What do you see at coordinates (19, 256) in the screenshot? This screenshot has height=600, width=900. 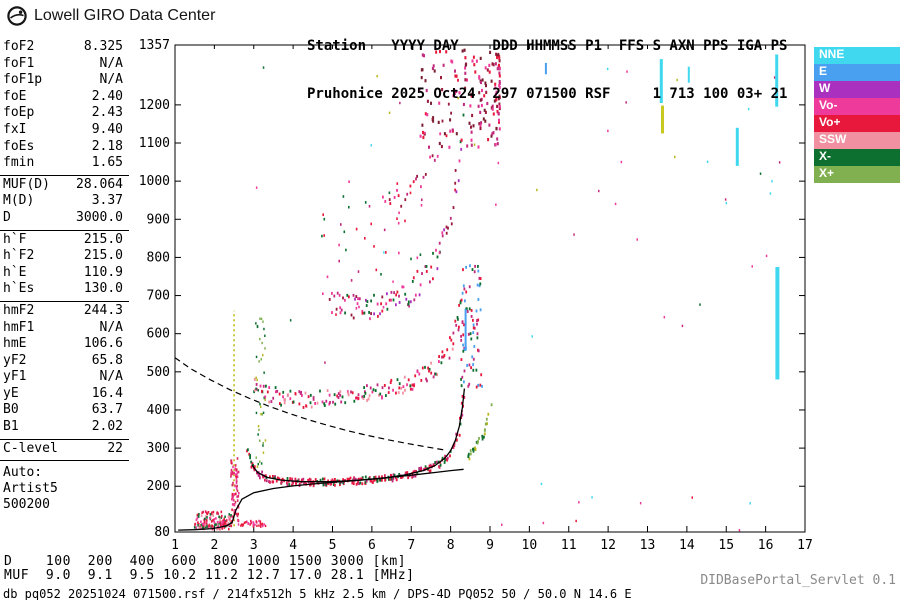 I see `param-label: h`F2` at bounding box center [19, 256].